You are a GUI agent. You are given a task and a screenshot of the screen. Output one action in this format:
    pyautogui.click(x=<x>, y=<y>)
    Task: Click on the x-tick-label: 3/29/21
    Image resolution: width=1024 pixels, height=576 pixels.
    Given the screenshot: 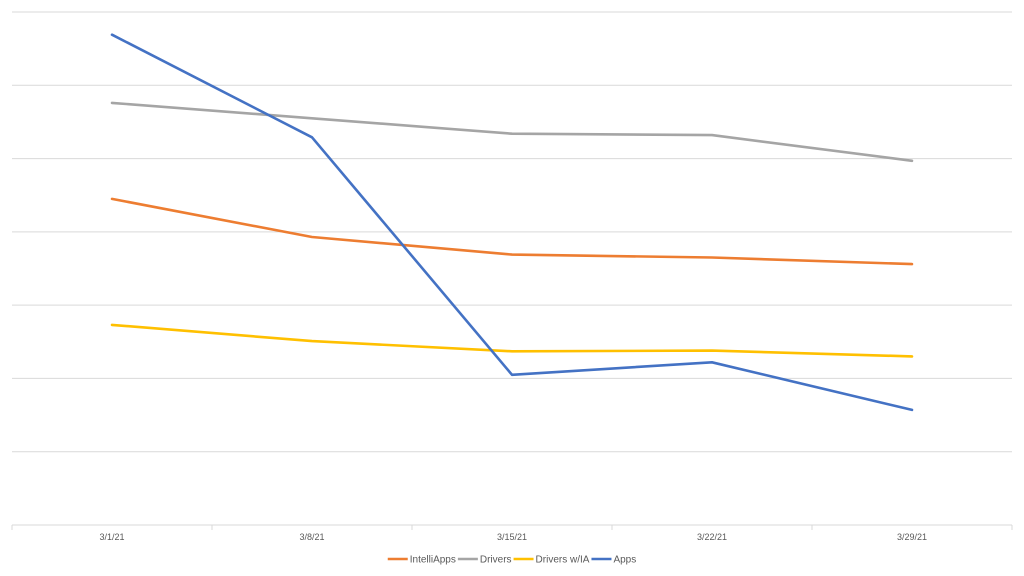 What is the action you would take?
    pyautogui.click(x=912, y=537)
    